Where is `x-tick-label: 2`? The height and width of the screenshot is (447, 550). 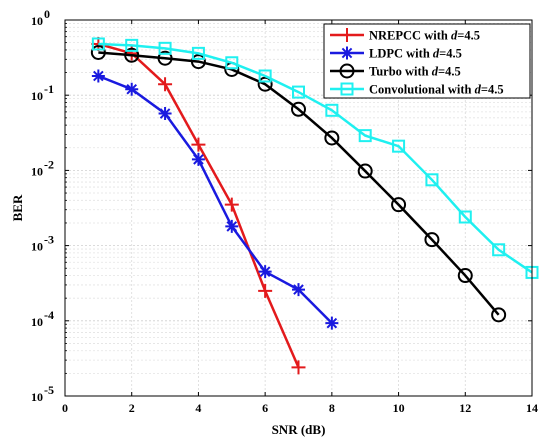
x-tick-label: 2 is located at coordinates (132, 408).